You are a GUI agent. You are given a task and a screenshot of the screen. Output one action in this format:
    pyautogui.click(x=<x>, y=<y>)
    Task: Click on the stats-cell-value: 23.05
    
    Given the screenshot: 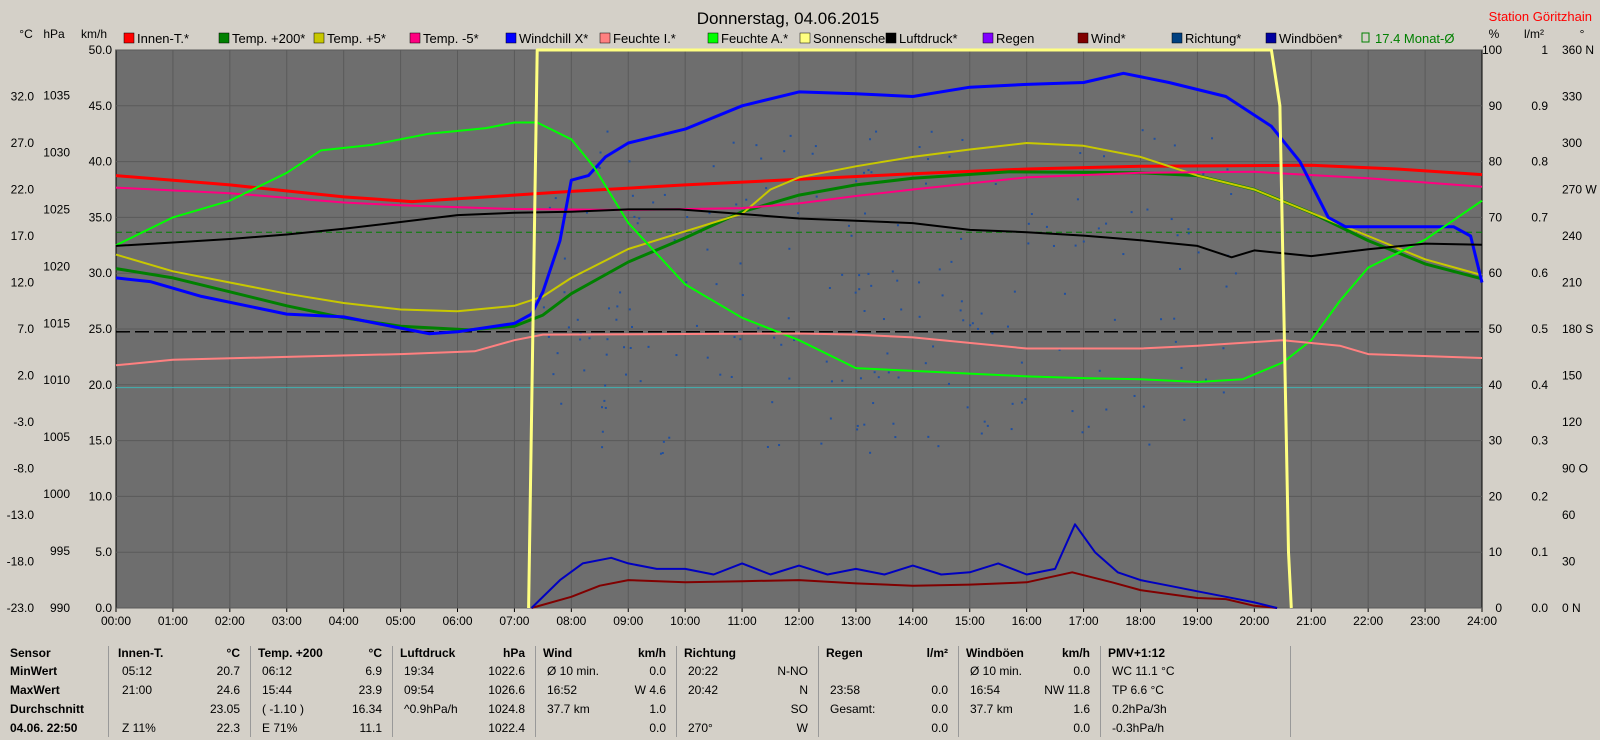 What is the action you would take?
    pyautogui.click(x=224, y=709)
    